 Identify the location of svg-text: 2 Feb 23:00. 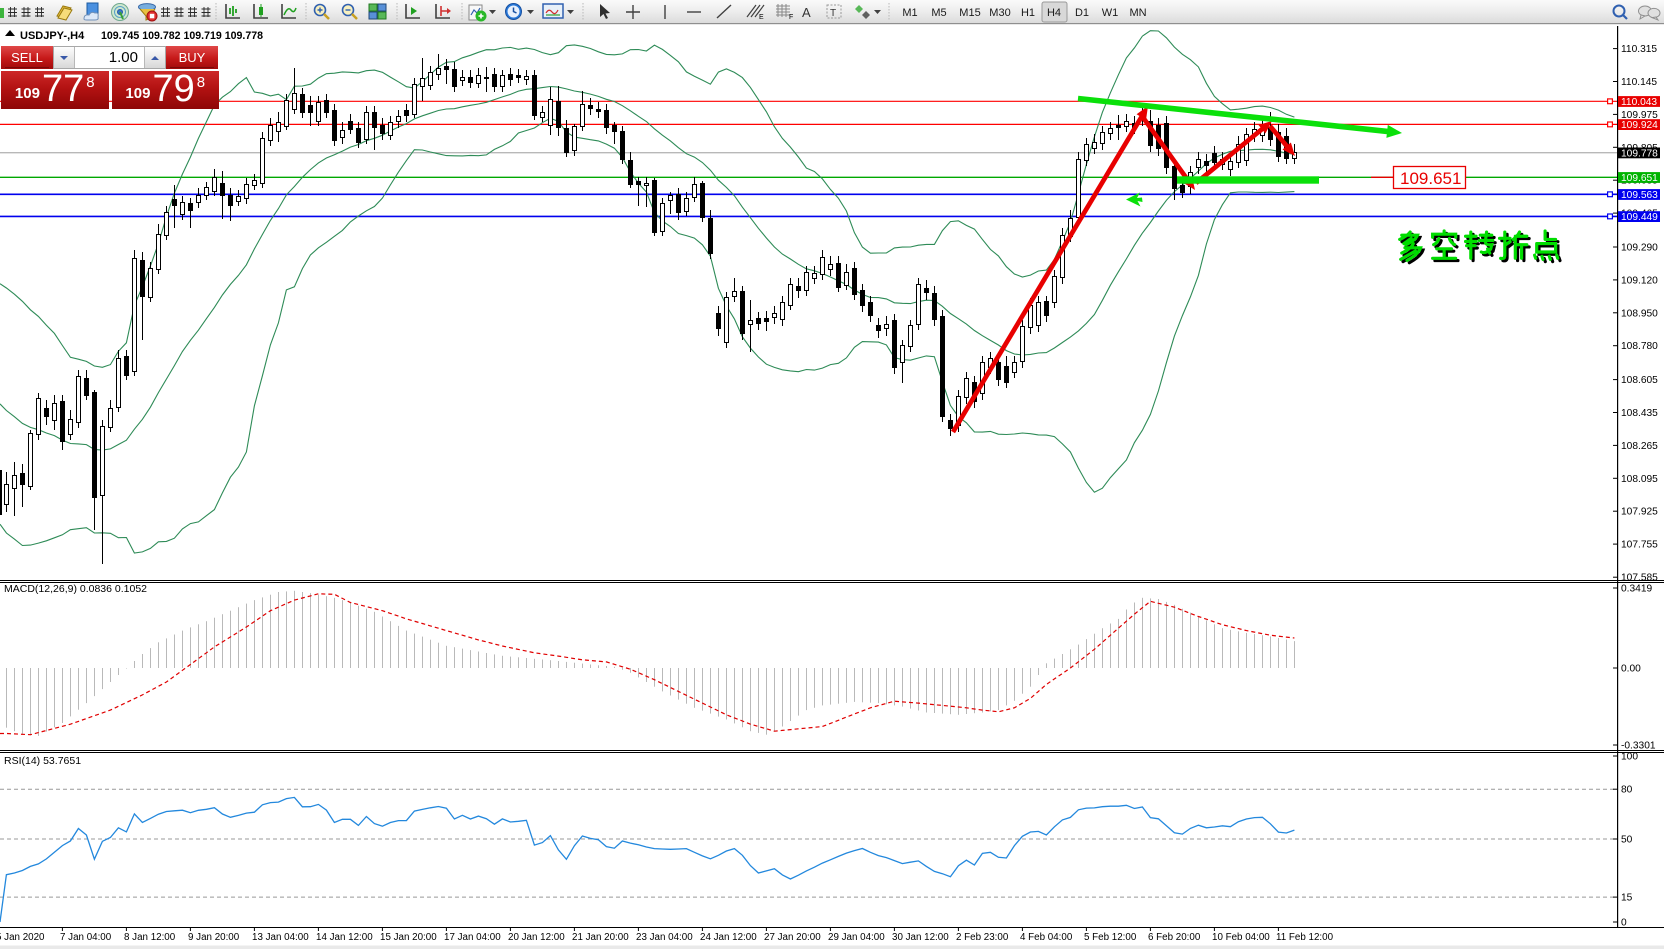
(982, 937).